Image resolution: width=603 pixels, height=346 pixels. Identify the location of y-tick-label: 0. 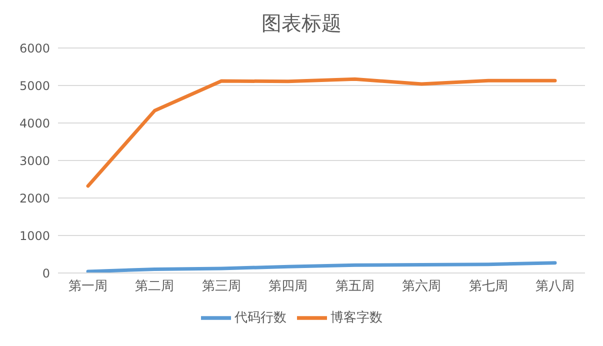
(46, 273).